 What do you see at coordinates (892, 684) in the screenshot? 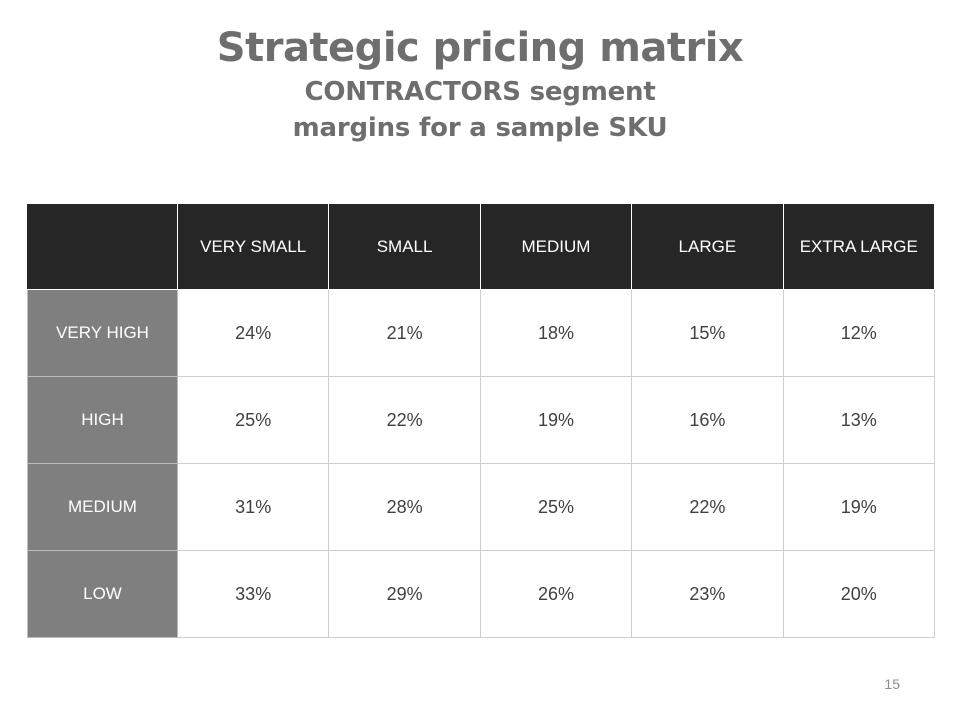
I see `page-number: 15` at bounding box center [892, 684].